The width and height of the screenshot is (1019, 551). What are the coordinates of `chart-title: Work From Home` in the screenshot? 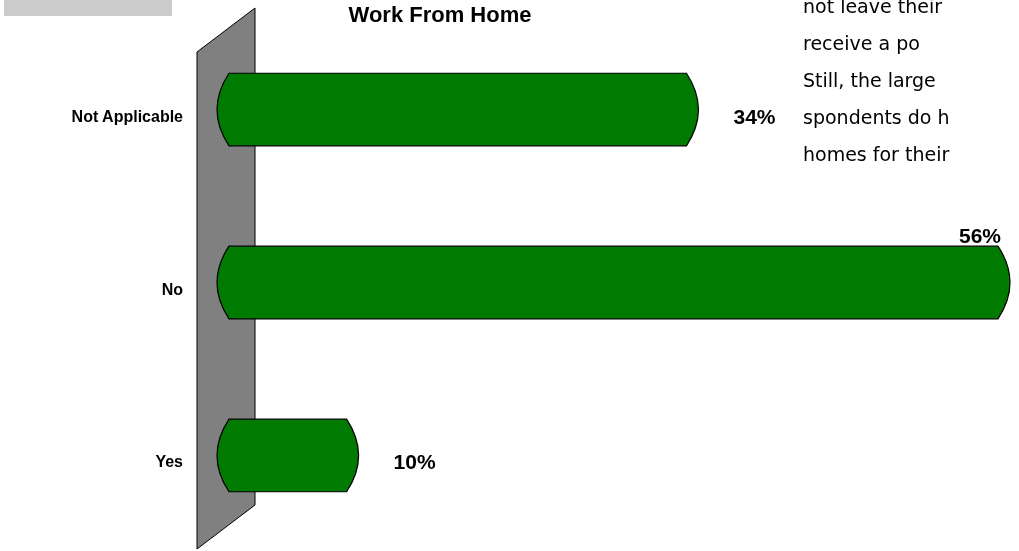 It's located at (440, 14).